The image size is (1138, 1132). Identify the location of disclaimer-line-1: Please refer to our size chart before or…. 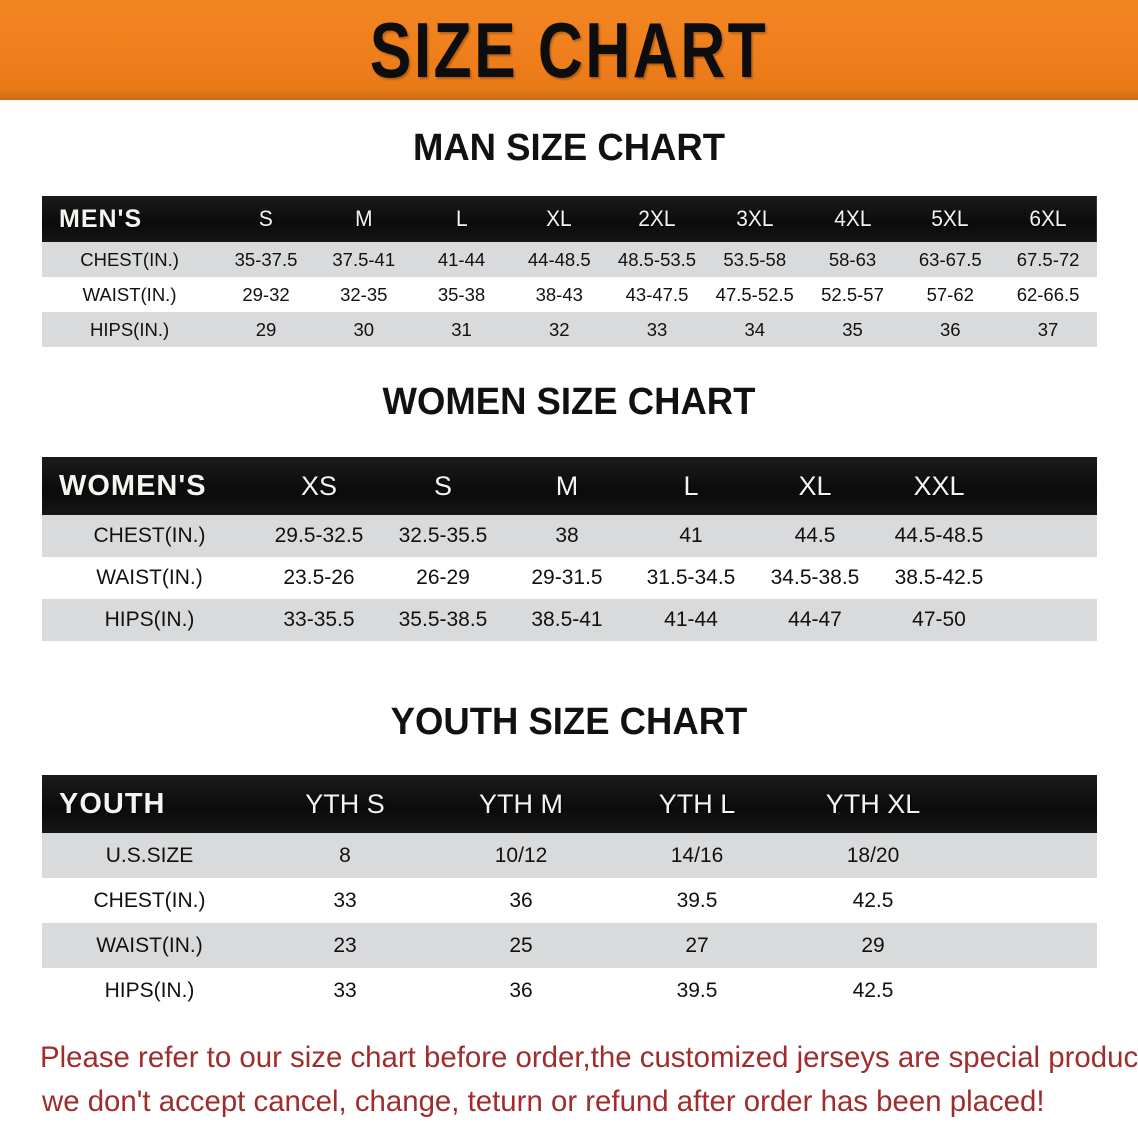
(589, 1057).